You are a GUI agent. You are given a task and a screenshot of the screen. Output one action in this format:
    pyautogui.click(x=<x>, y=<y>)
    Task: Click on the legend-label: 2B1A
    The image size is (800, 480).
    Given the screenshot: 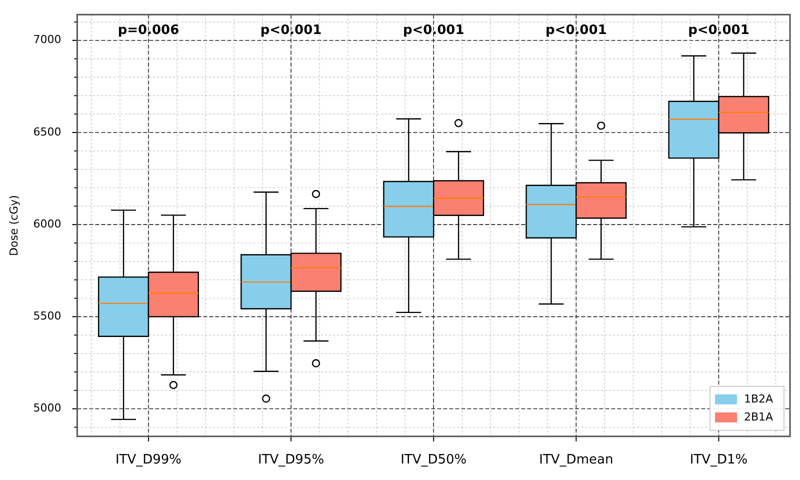 What is the action you would take?
    pyautogui.click(x=759, y=417)
    